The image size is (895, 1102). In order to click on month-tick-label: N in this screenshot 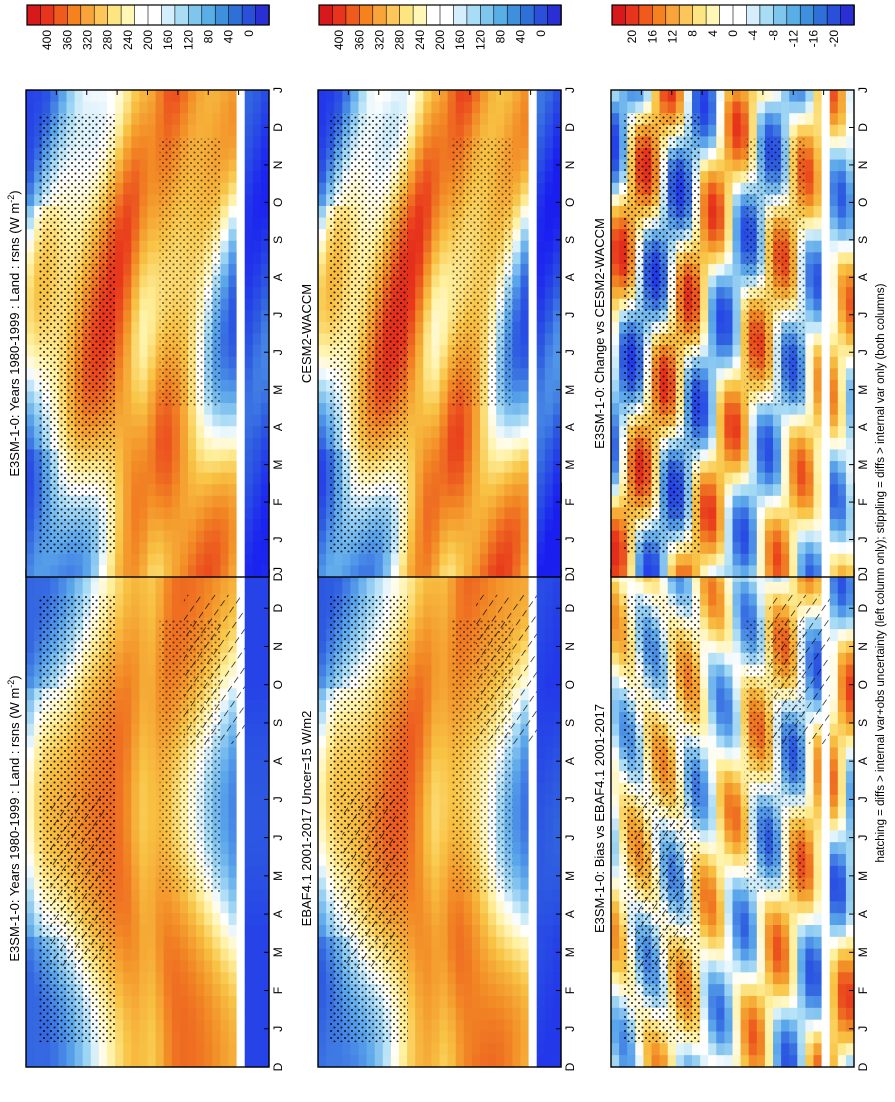, I will do `click(863, 646)`.